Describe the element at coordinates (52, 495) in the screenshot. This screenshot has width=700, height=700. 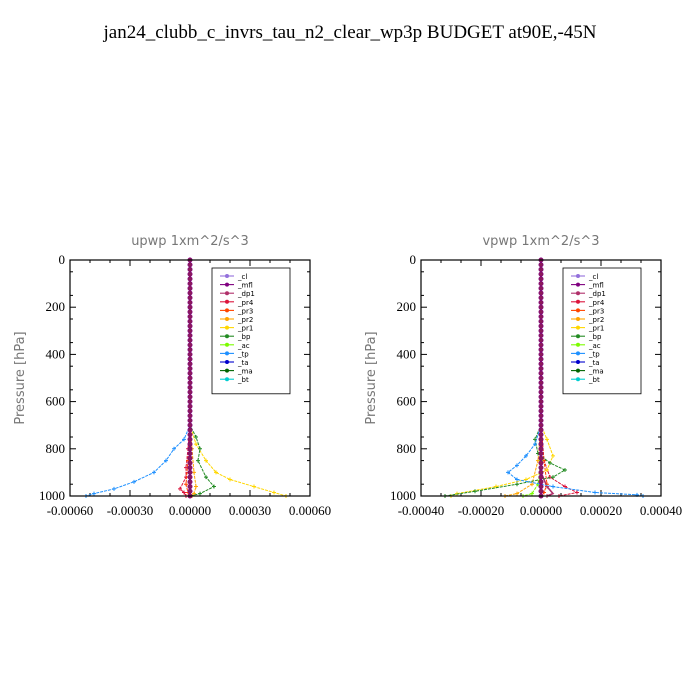
I see `y-tick-label: 1000` at that location.